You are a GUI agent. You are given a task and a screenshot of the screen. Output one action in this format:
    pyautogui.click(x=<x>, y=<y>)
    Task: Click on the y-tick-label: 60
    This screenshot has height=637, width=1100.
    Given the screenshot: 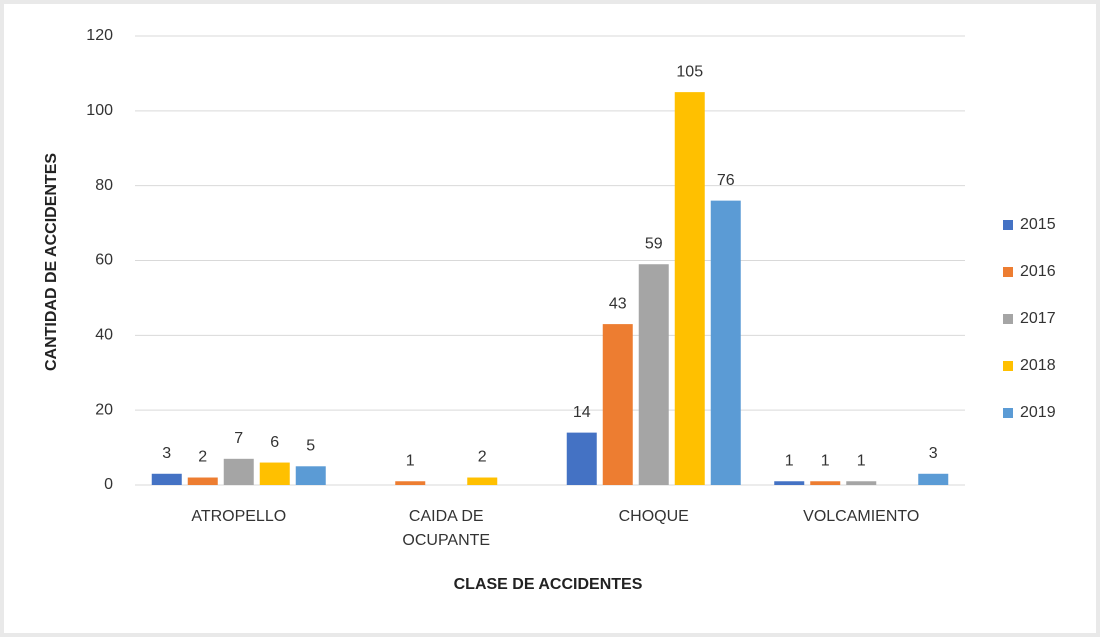 What is the action you would take?
    pyautogui.click(x=104, y=260)
    